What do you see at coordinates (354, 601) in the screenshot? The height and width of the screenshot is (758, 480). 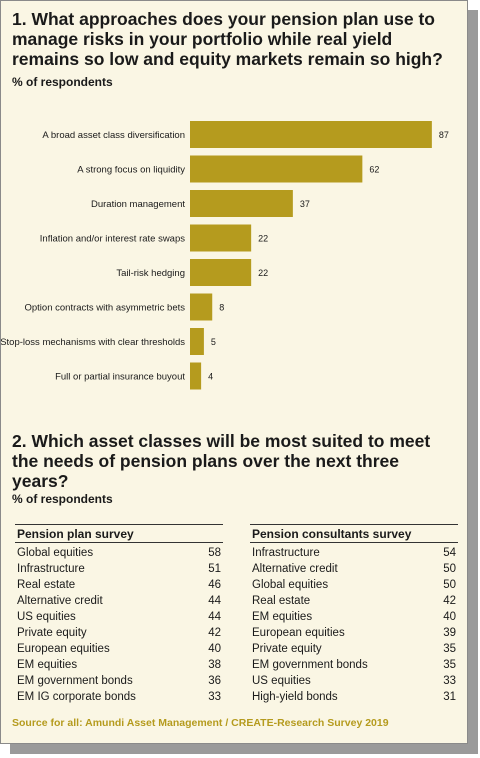 I see `table-row: Real estate 42` at bounding box center [354, 601].